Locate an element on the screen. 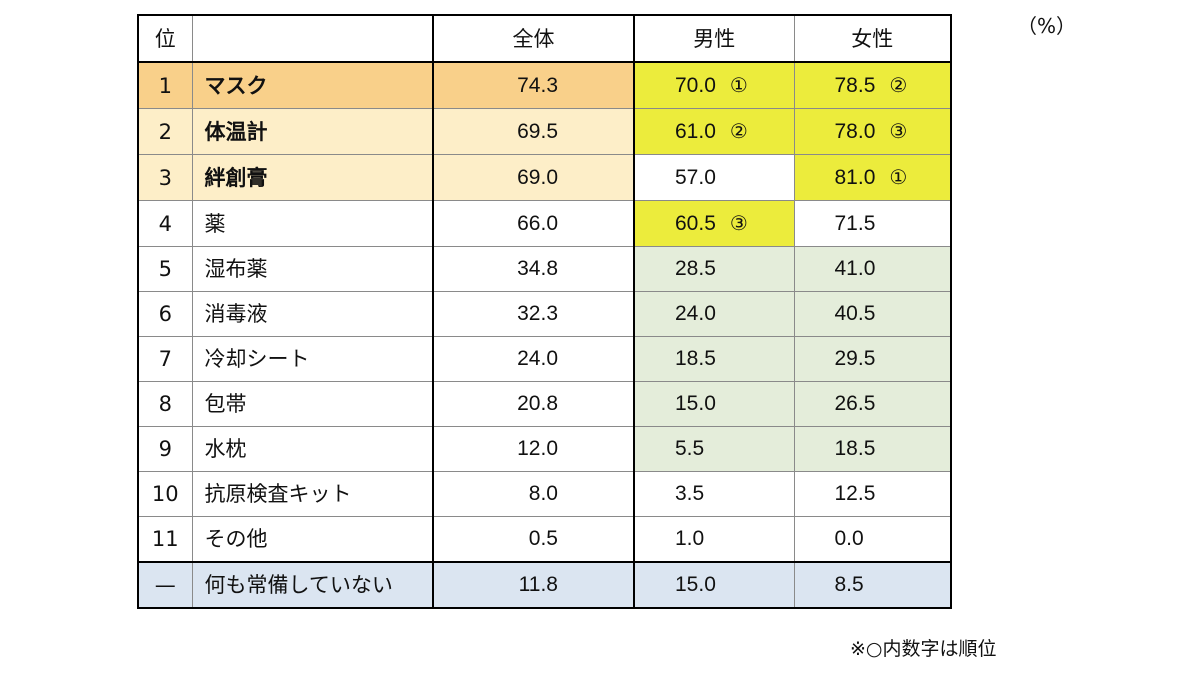 This screenshot has width=1200, height=675. table-row: 5 湿布薬 34.8 28.5 41.0 is located at coordinates (544, 269).